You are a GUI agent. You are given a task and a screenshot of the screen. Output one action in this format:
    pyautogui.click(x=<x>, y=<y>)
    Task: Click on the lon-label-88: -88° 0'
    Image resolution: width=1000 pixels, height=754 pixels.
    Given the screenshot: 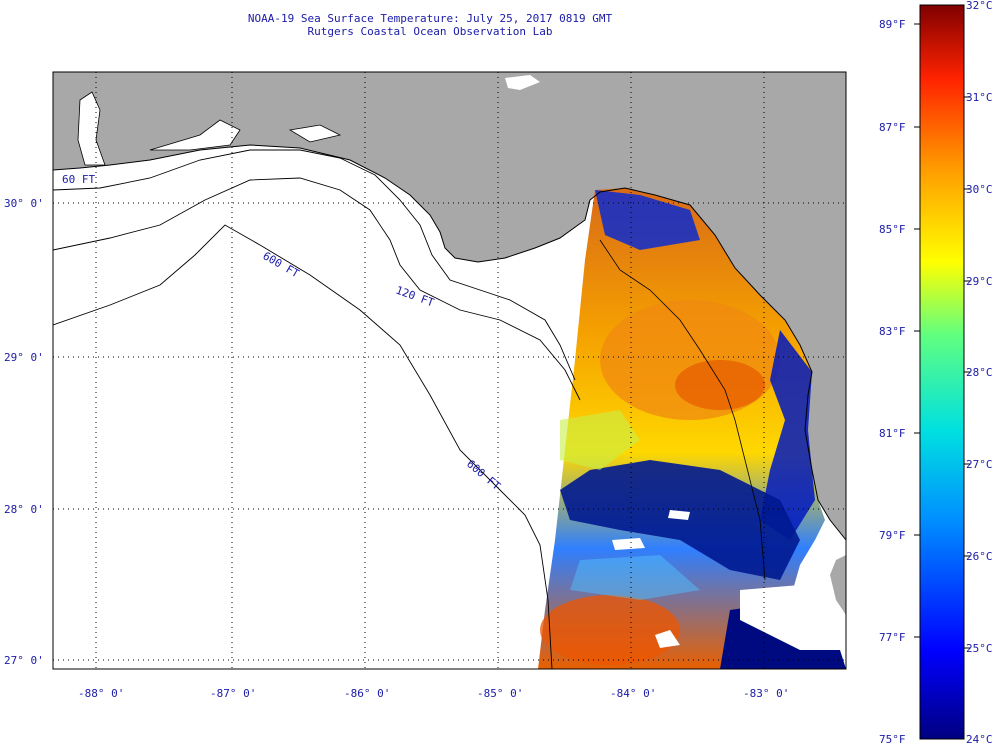 What is the action you would take?
    pyautogui.click(x=101, y=693)
    